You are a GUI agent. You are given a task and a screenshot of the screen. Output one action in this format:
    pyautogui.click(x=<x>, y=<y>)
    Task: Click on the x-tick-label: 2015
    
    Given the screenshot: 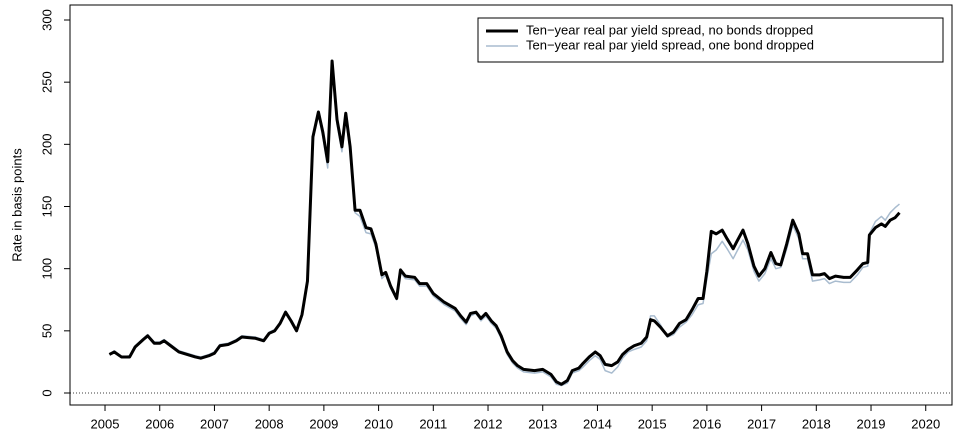 What is the action you would take?
    pyautogui.click(x=652, y=423)
    